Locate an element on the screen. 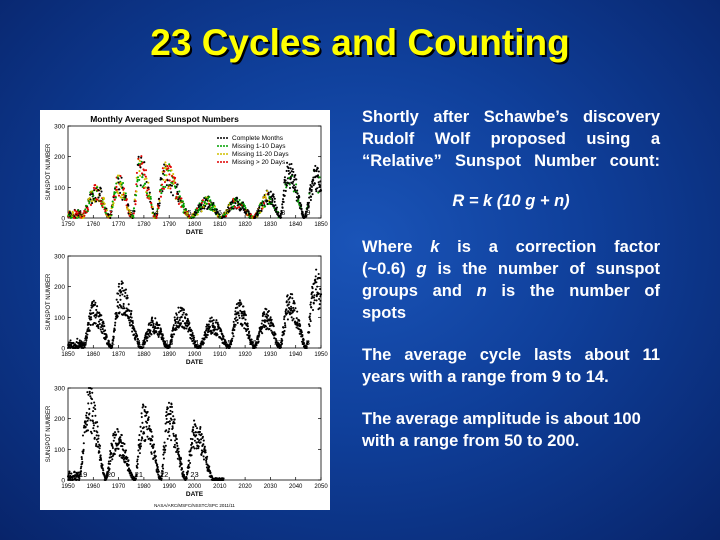 Image resolution: width=720 pixels, height=540 pixels. x-axis-label: DATE is located at coordinates (195, 232).